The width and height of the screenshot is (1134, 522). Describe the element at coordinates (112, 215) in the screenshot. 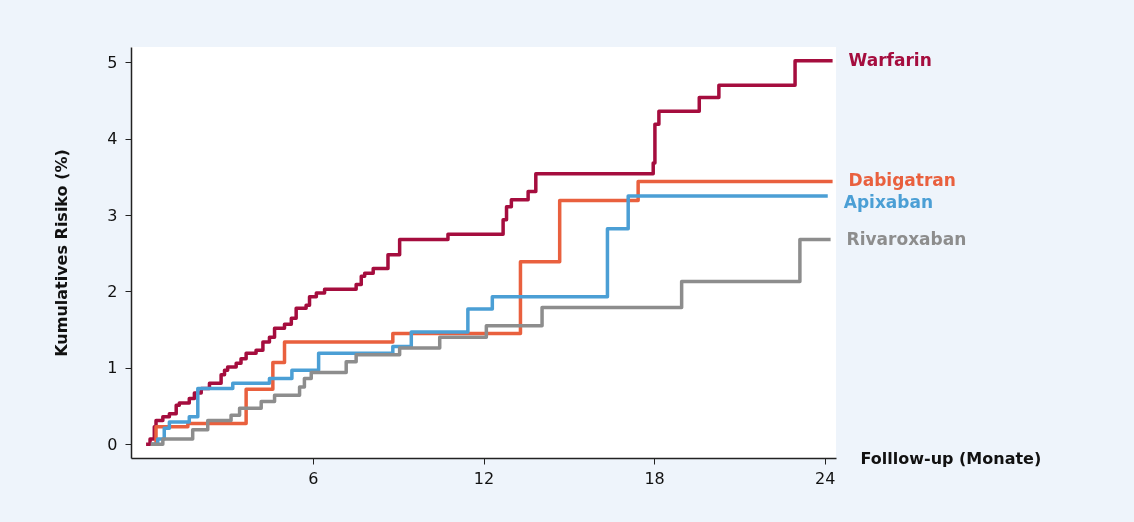

I see `y-tick-label: 3` at that location.